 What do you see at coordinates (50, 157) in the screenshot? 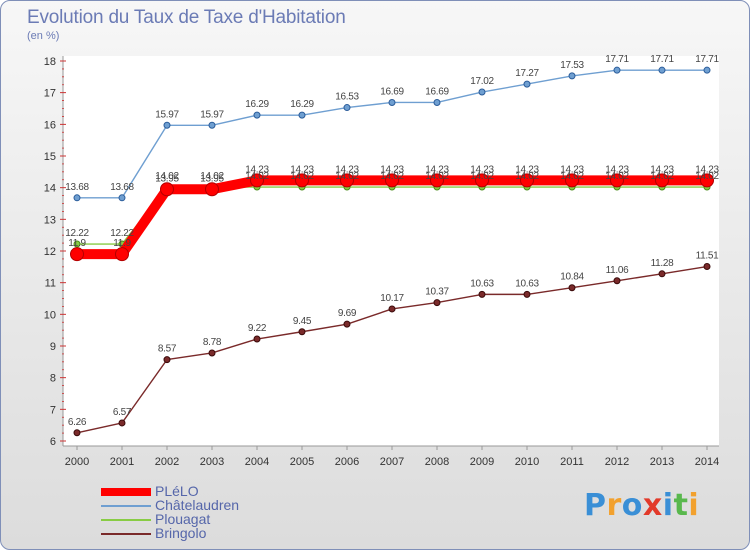
I see `y-tick-label: 15` at bounding box center [50, 157].